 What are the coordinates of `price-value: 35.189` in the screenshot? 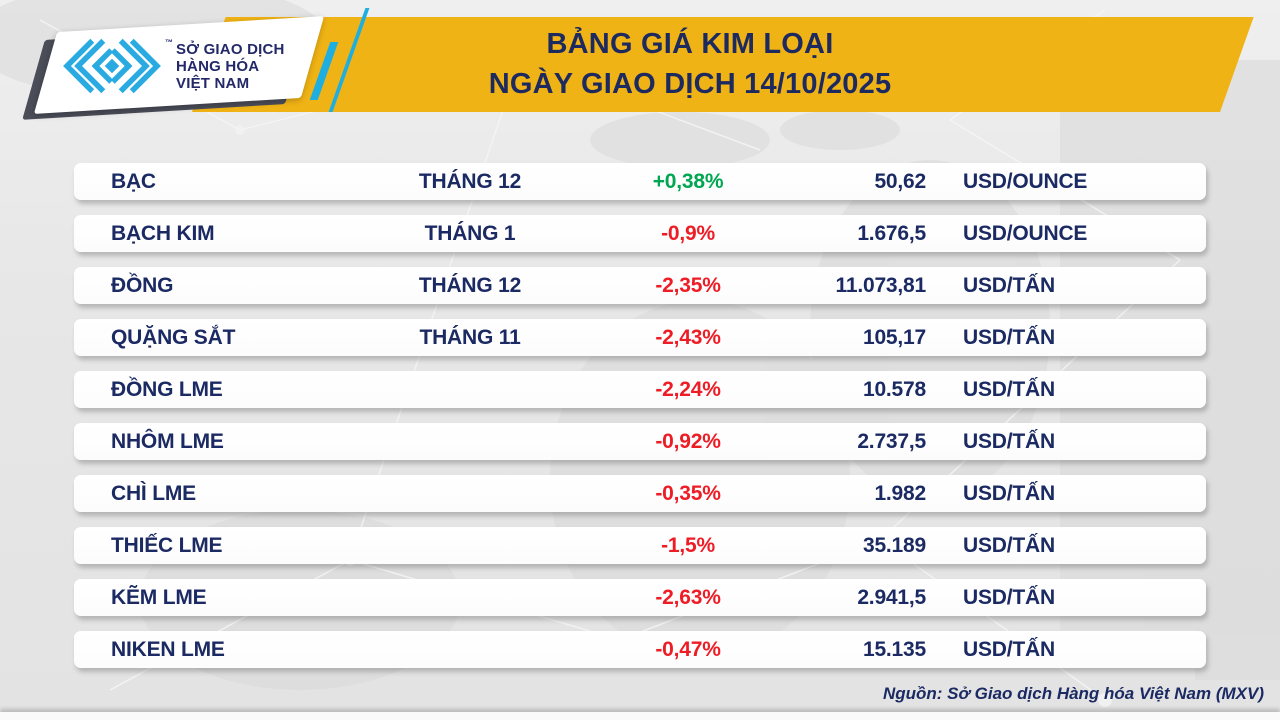 It's located at (894, 545).